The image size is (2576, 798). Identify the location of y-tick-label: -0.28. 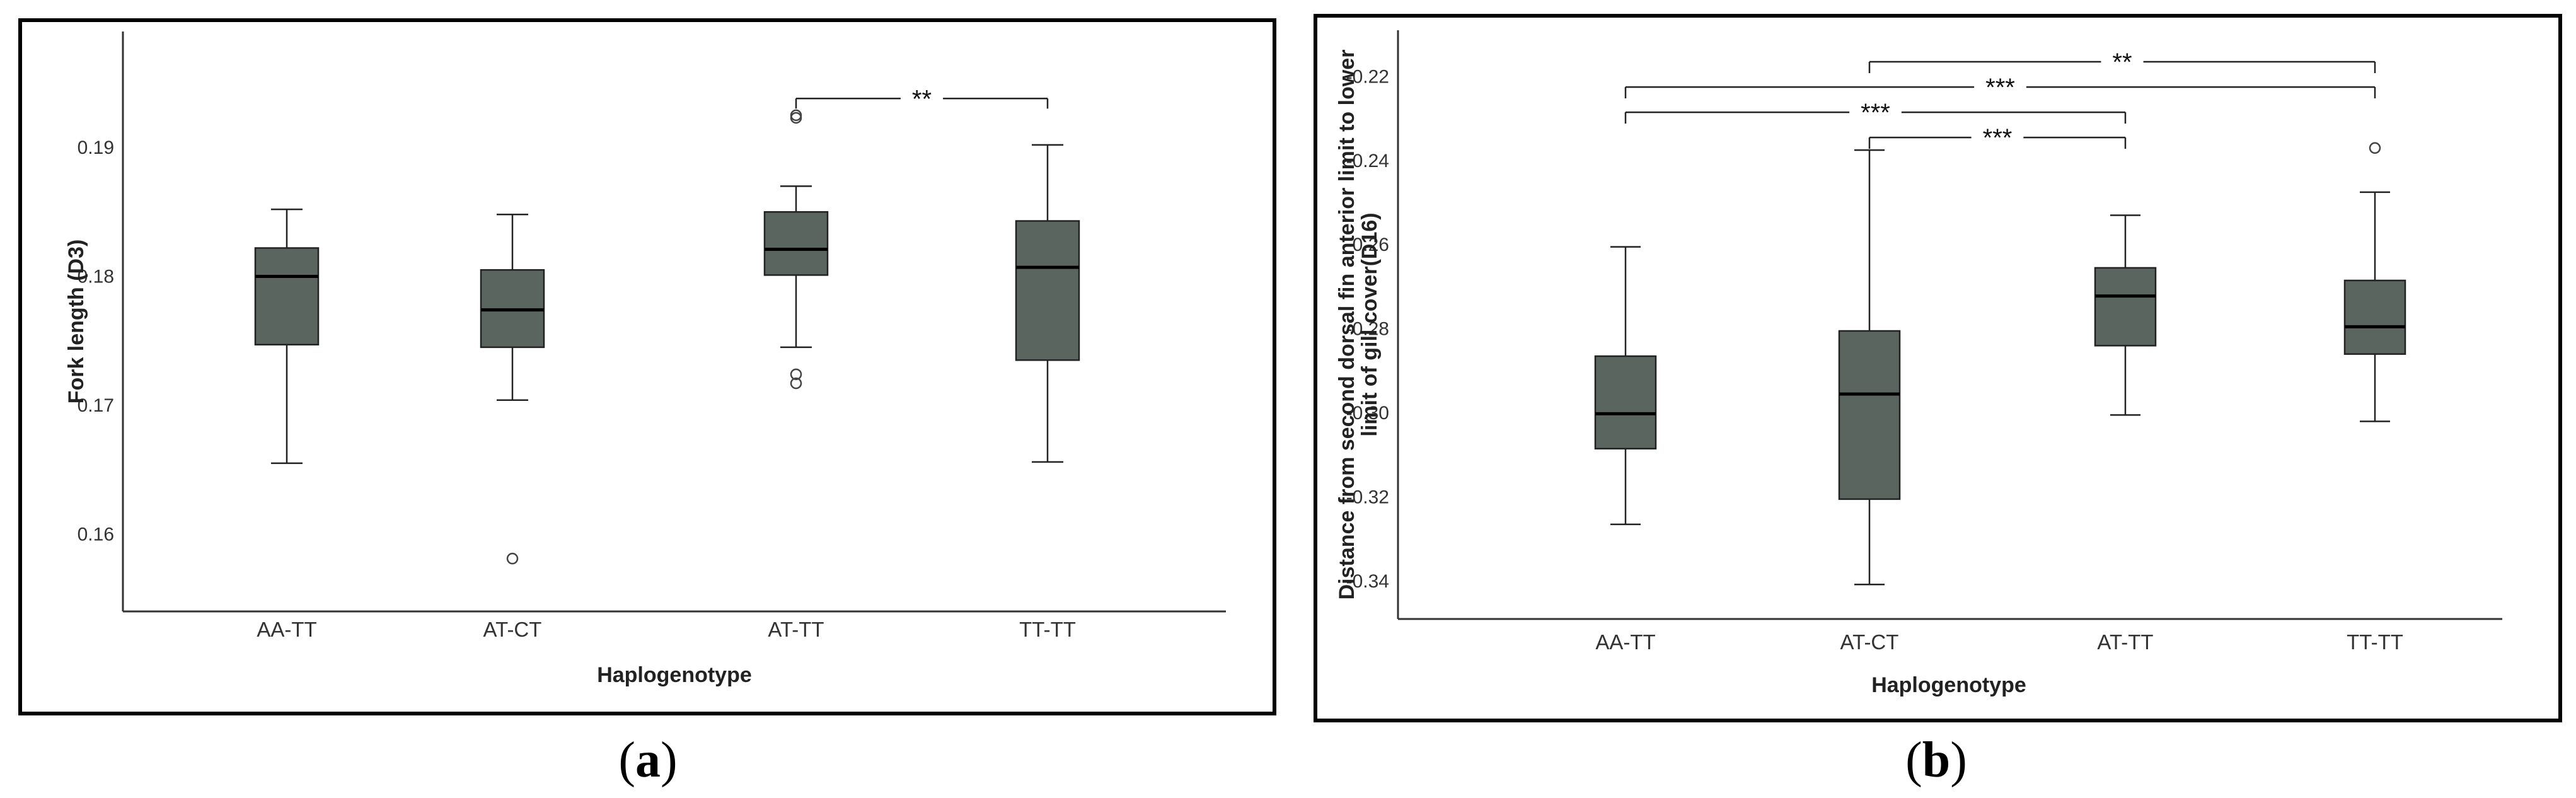
(1367, 329).